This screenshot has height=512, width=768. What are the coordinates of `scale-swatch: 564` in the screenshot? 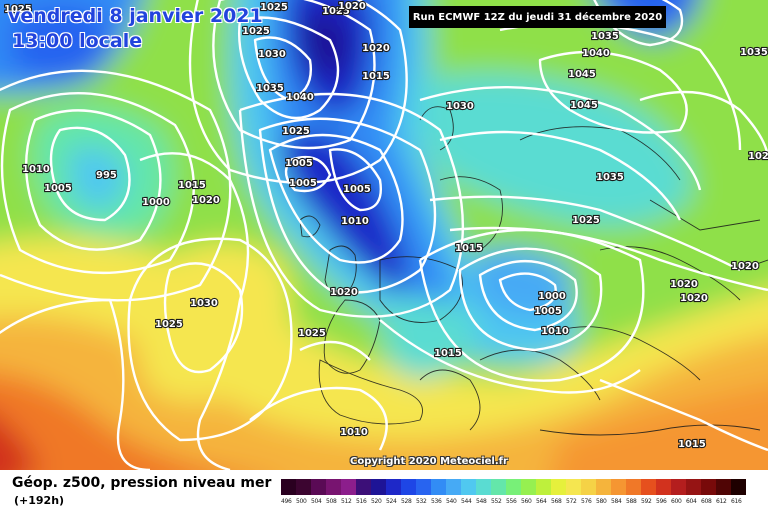 It's located at (543, 492).